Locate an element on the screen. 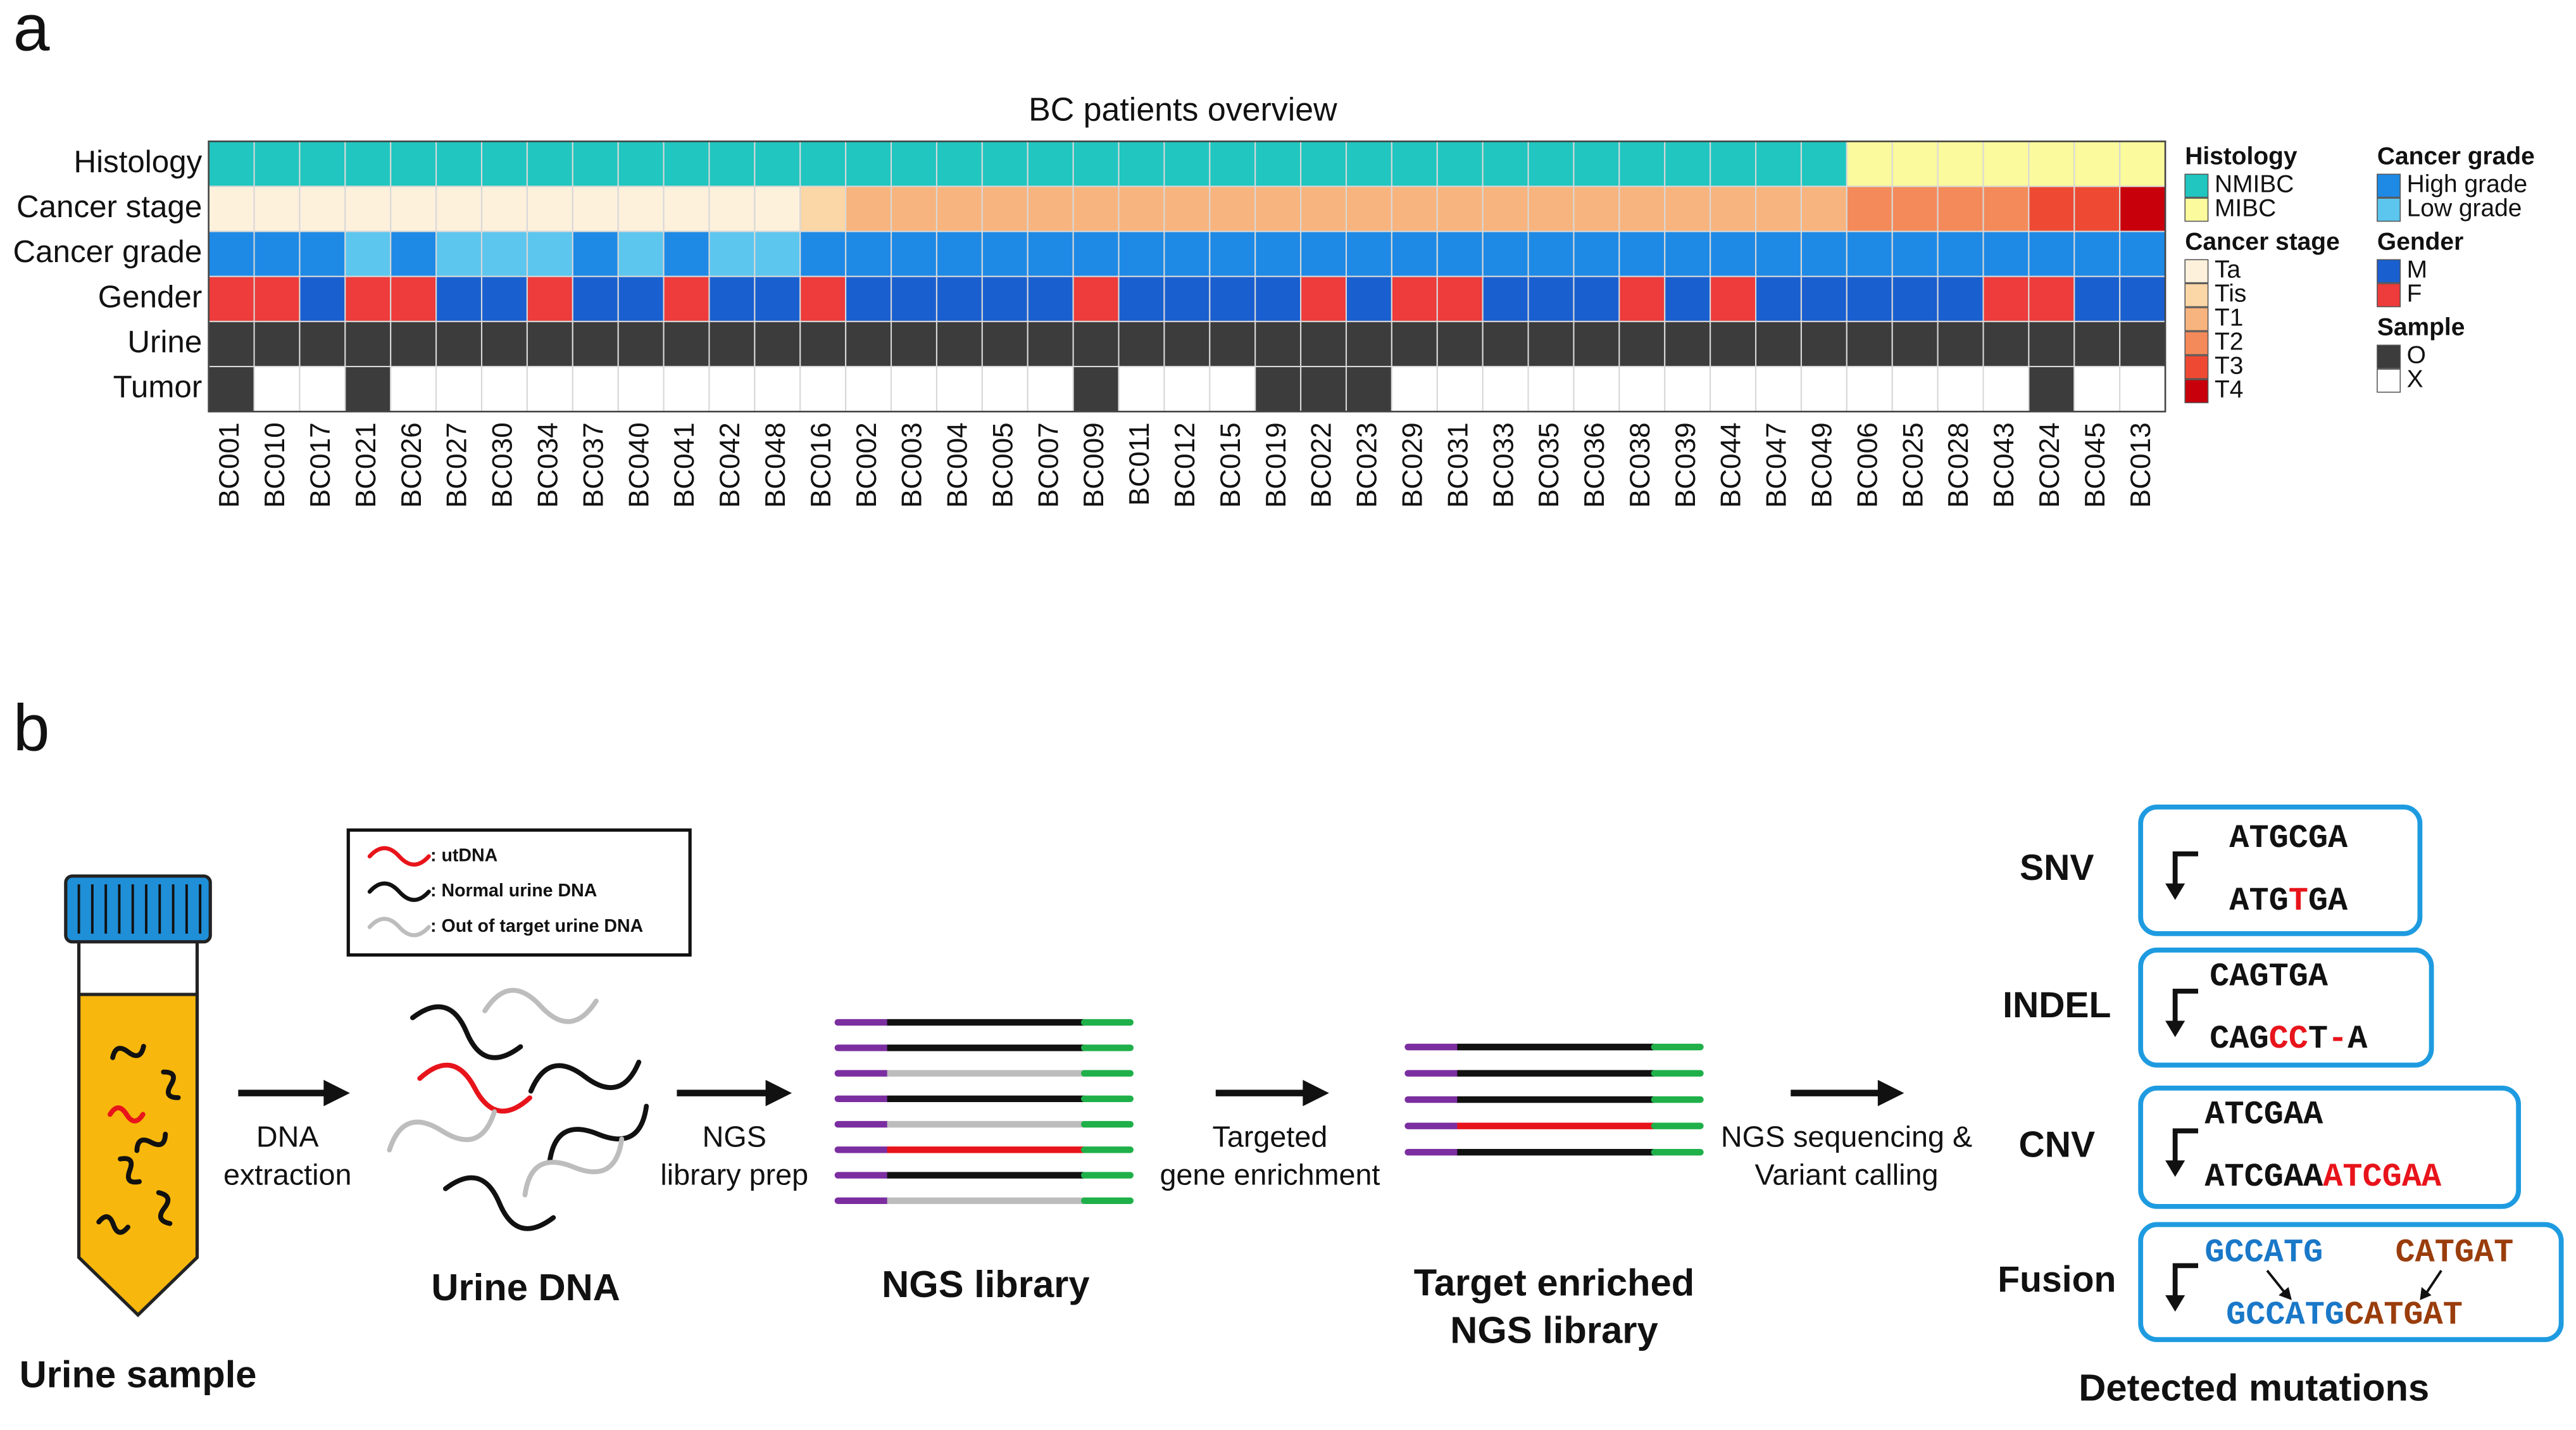  patient-label: BC031 is located at coordinates (1457, 465).